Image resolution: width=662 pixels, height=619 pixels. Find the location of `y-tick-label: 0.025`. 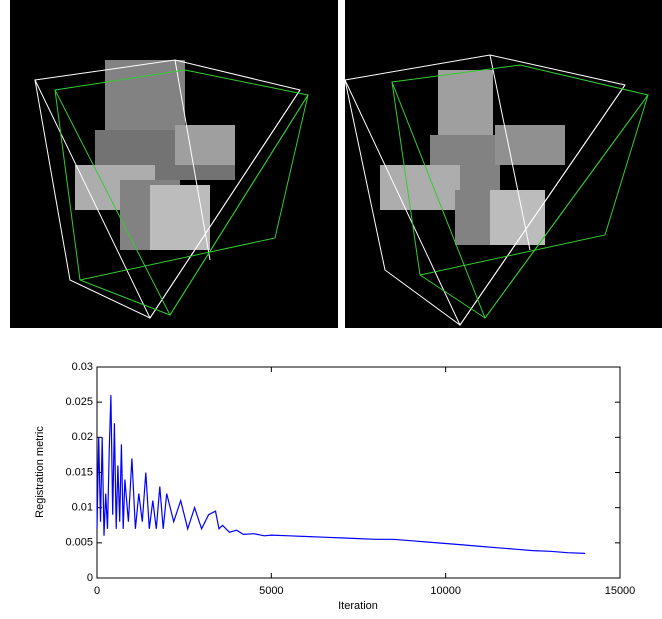

y-tick-label: 0.025 is located at coordinates (79, 402).